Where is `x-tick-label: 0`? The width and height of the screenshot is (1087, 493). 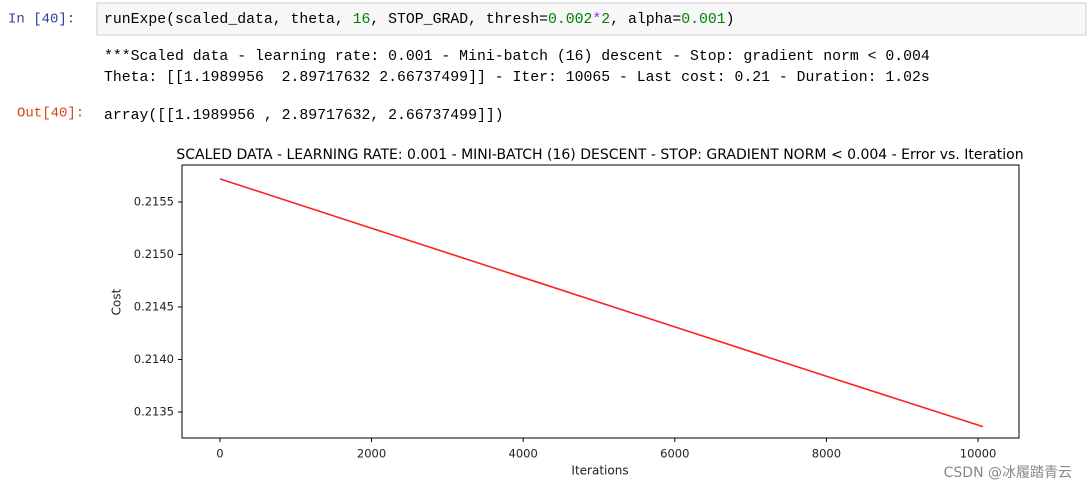 x-tick-label: 0 is located at coordinates (219, 454).